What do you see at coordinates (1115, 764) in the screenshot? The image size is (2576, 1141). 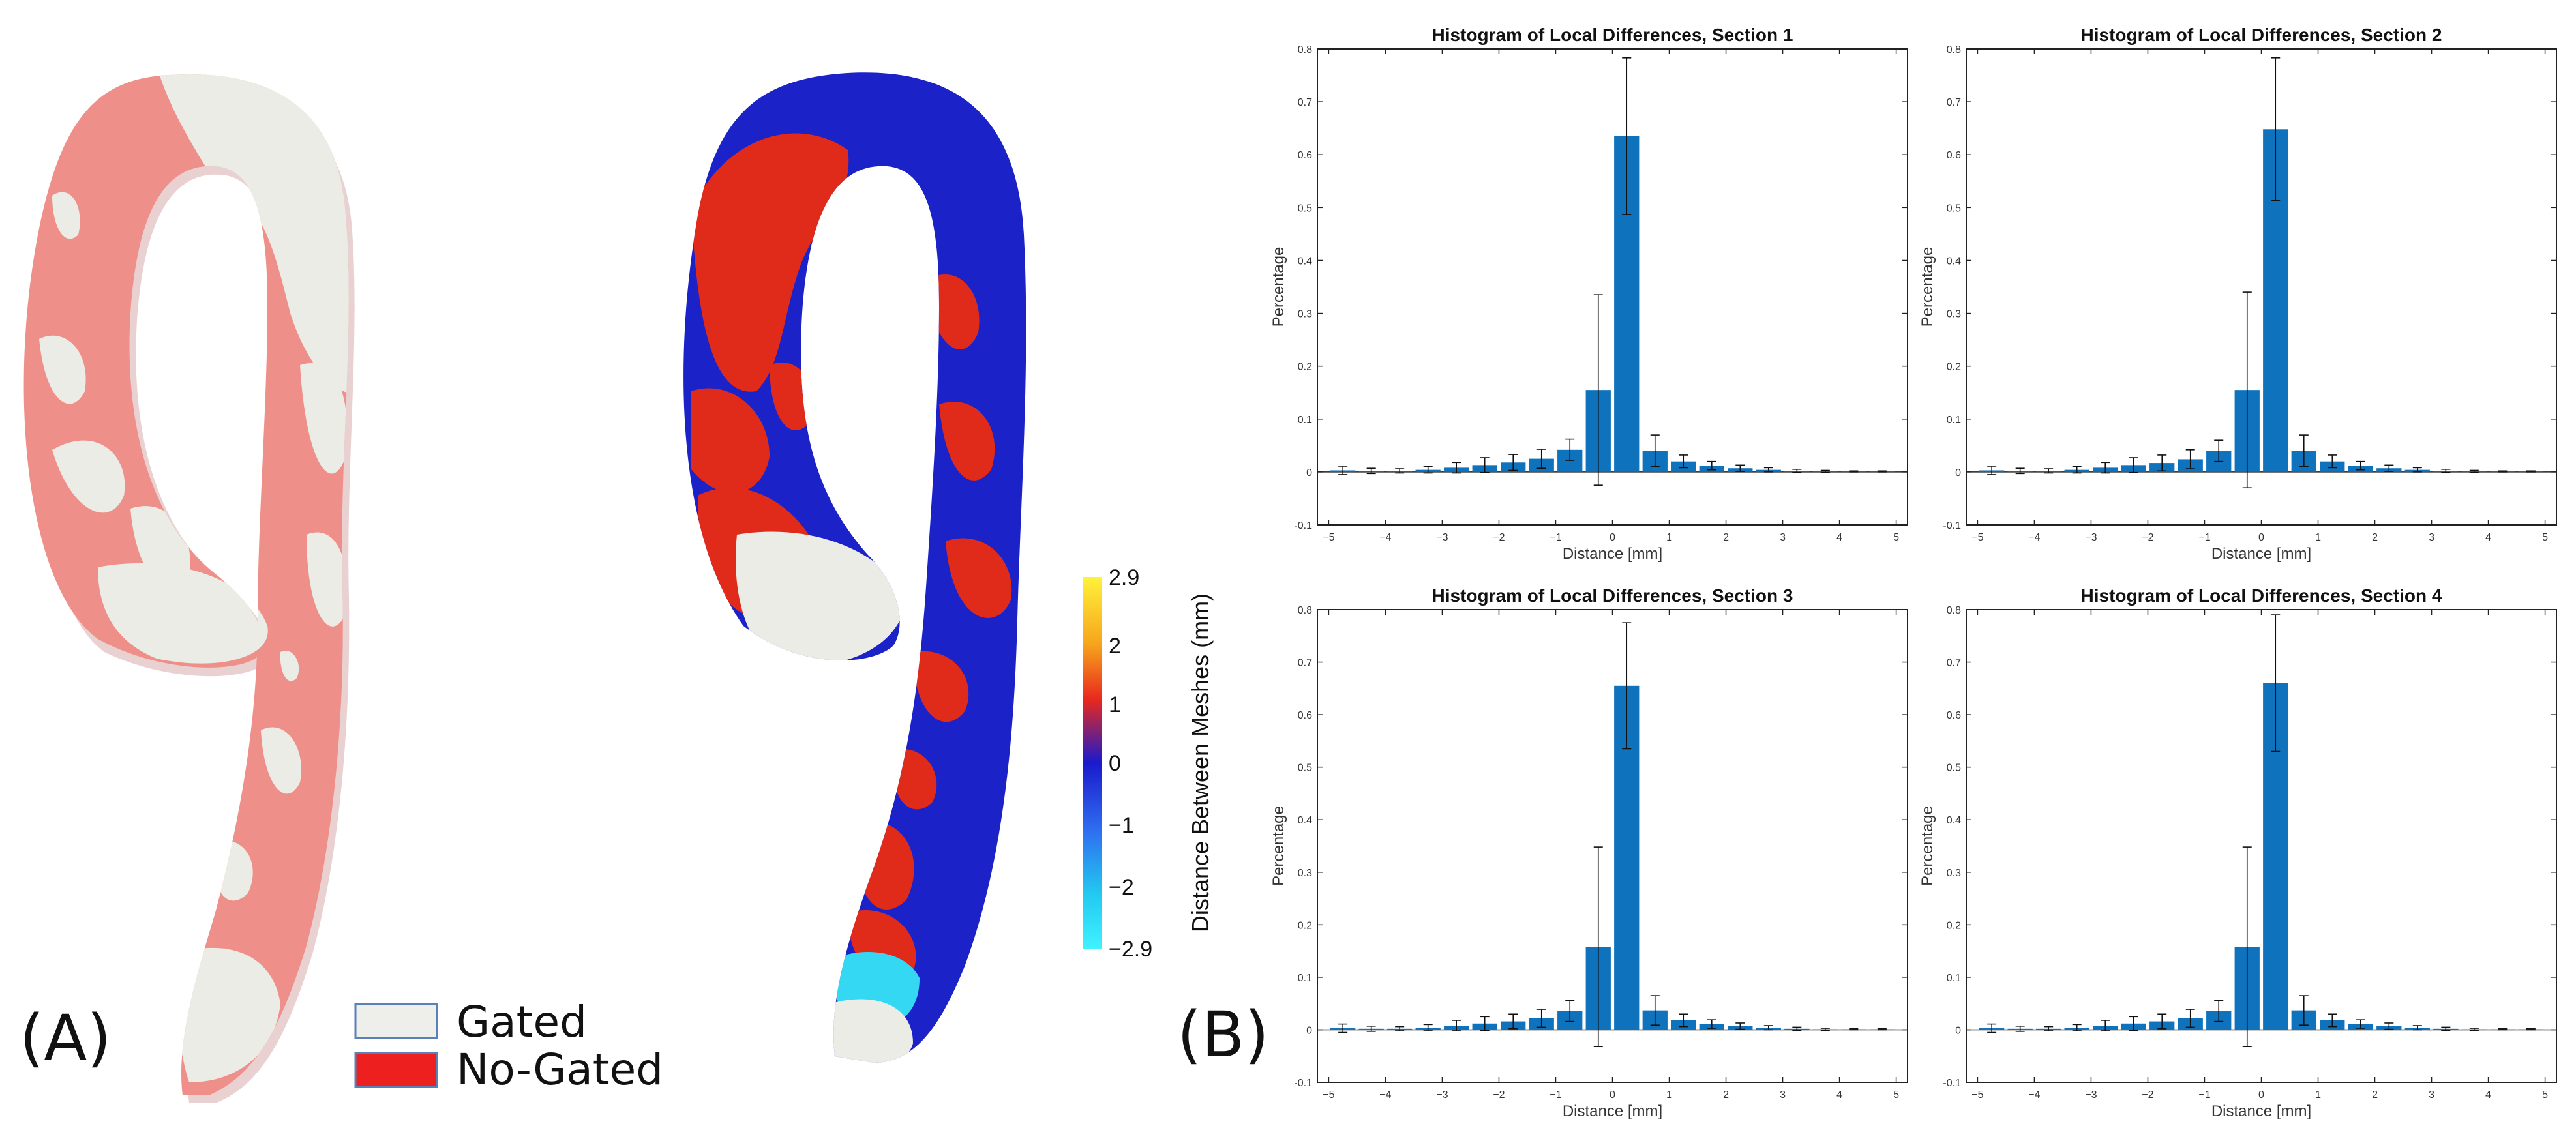 I see `colorbar-tick: 0` at bounding box center [1115, 764].